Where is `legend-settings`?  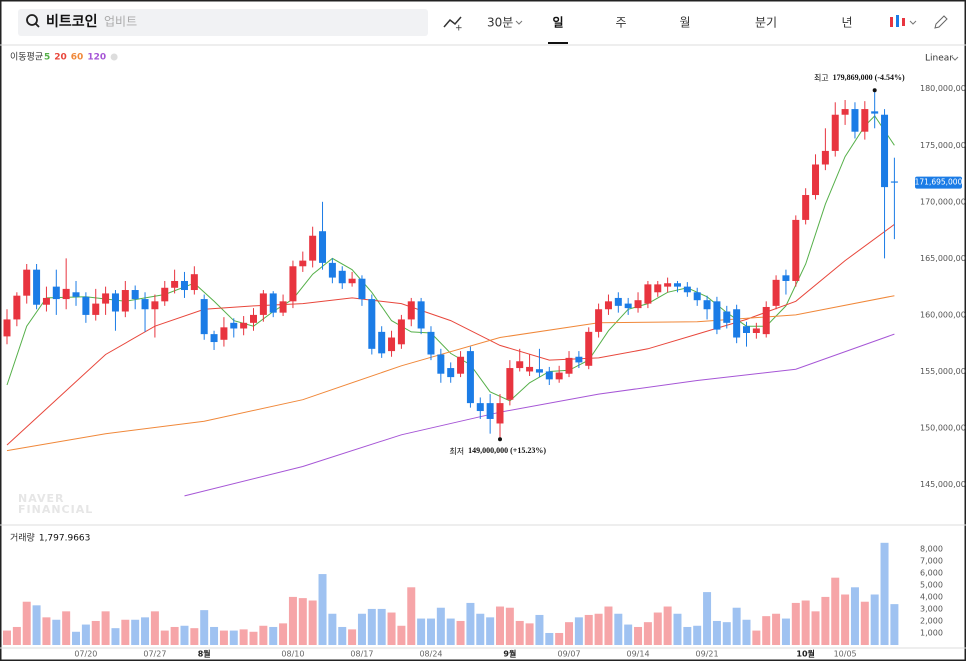
legend-settings is located at coordinates (114, 57).